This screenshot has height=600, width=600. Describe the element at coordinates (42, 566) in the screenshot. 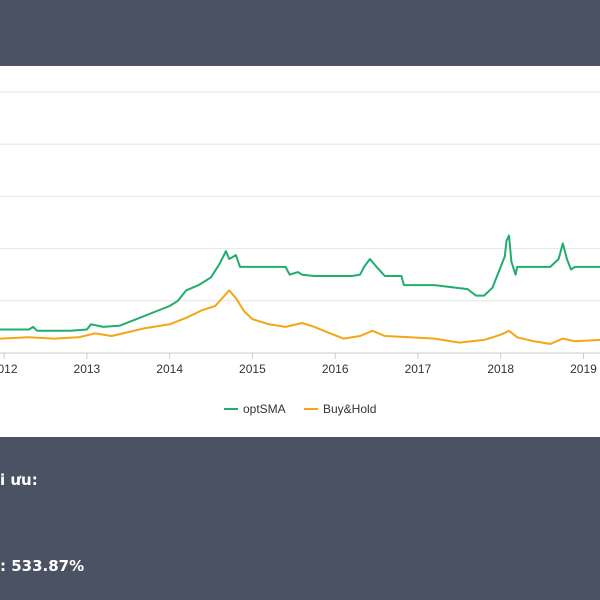

I see `summary-line-2: : 533.87%` at that location.